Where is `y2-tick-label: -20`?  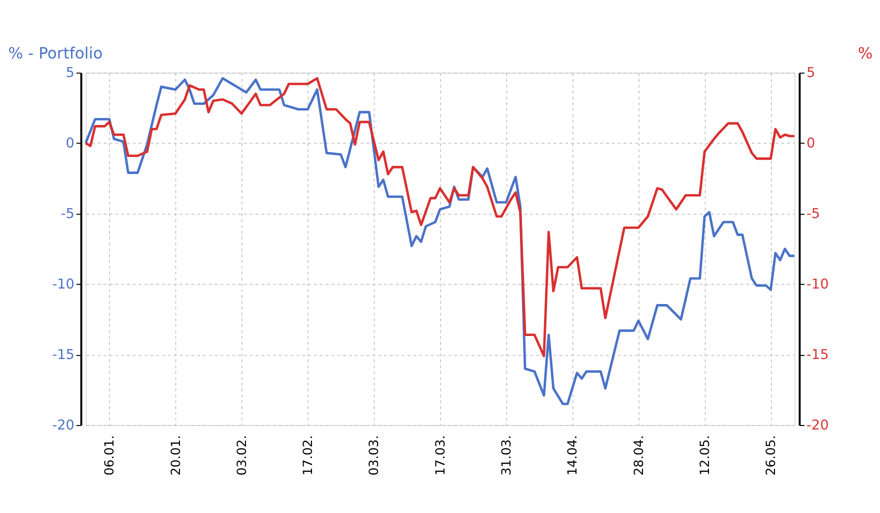 y2-tick-label: -20 is located at coordinates (817, 425).